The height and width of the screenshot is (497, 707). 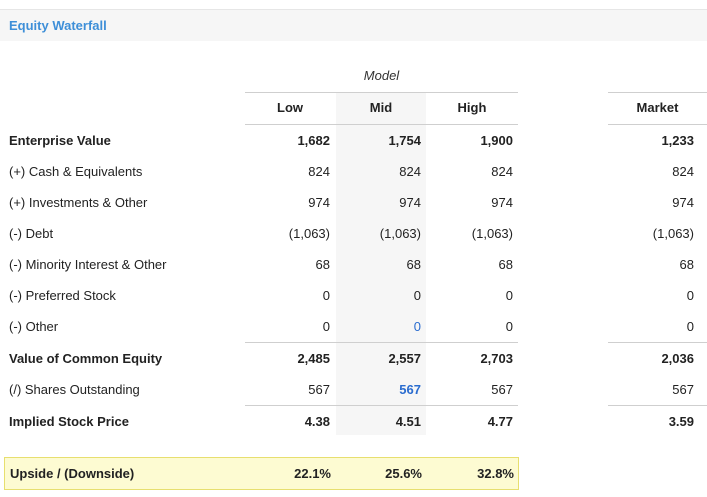 I want to click on row-label: (-) Other, so click(x=34, y=326).